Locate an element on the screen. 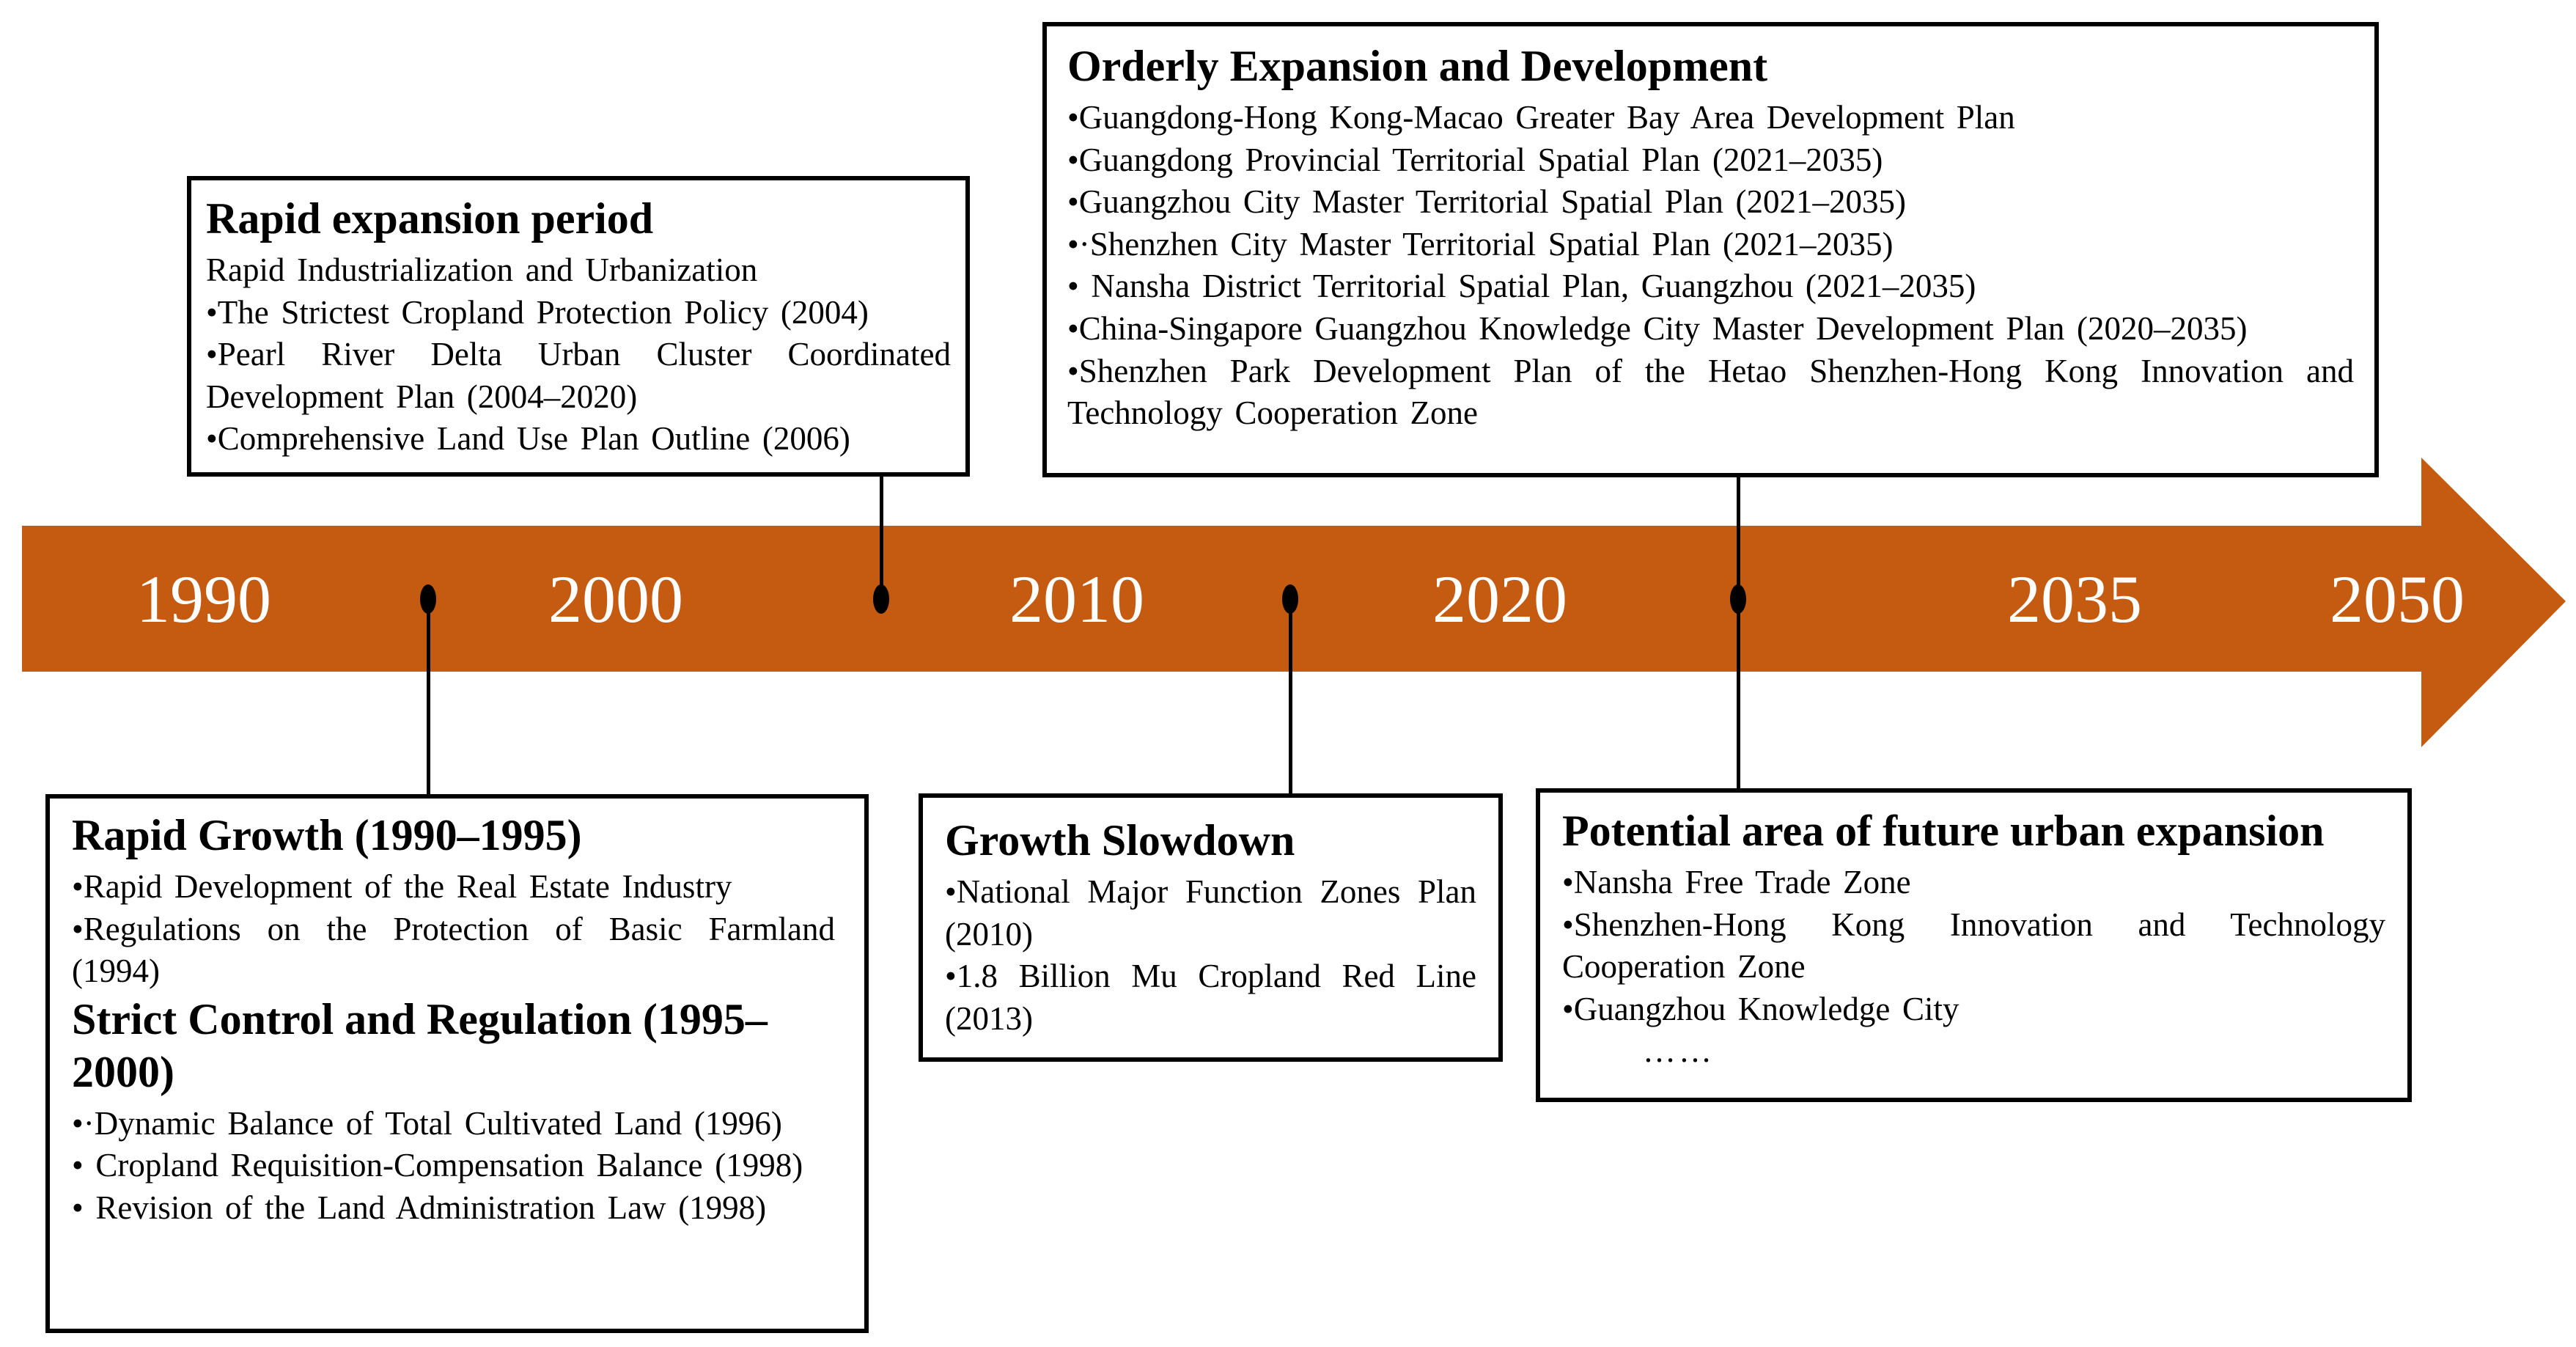 The image size is (2576, 1347). connector-line-orderly-potential is located at coordinates (1738, 632).